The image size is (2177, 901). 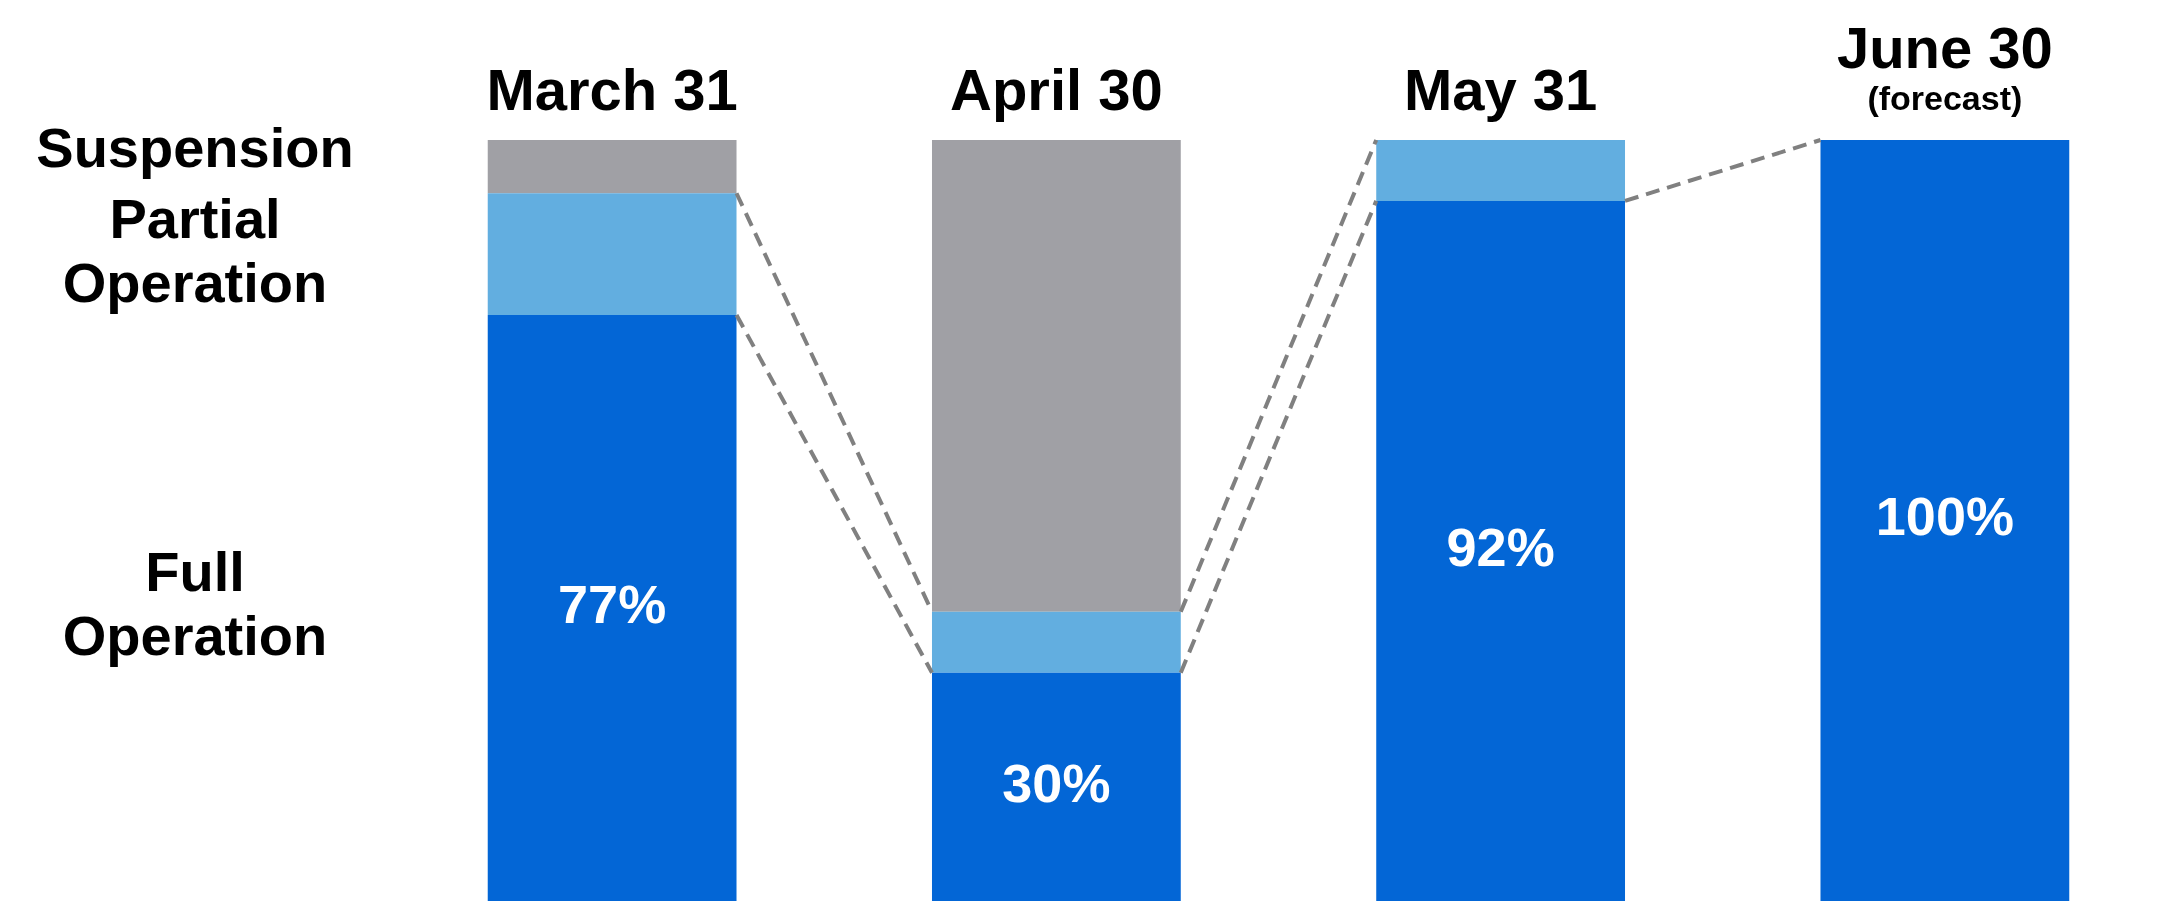 I want to click on x-tick-label: March 31, so click(x=612, y=89).